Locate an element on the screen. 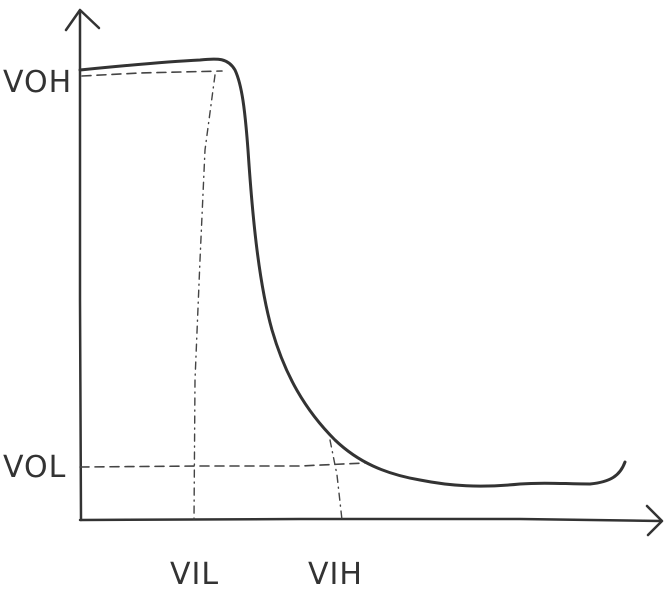 This screenshot has width=666, height=599. vol-label: VOL is located at coordinates (34, 467).